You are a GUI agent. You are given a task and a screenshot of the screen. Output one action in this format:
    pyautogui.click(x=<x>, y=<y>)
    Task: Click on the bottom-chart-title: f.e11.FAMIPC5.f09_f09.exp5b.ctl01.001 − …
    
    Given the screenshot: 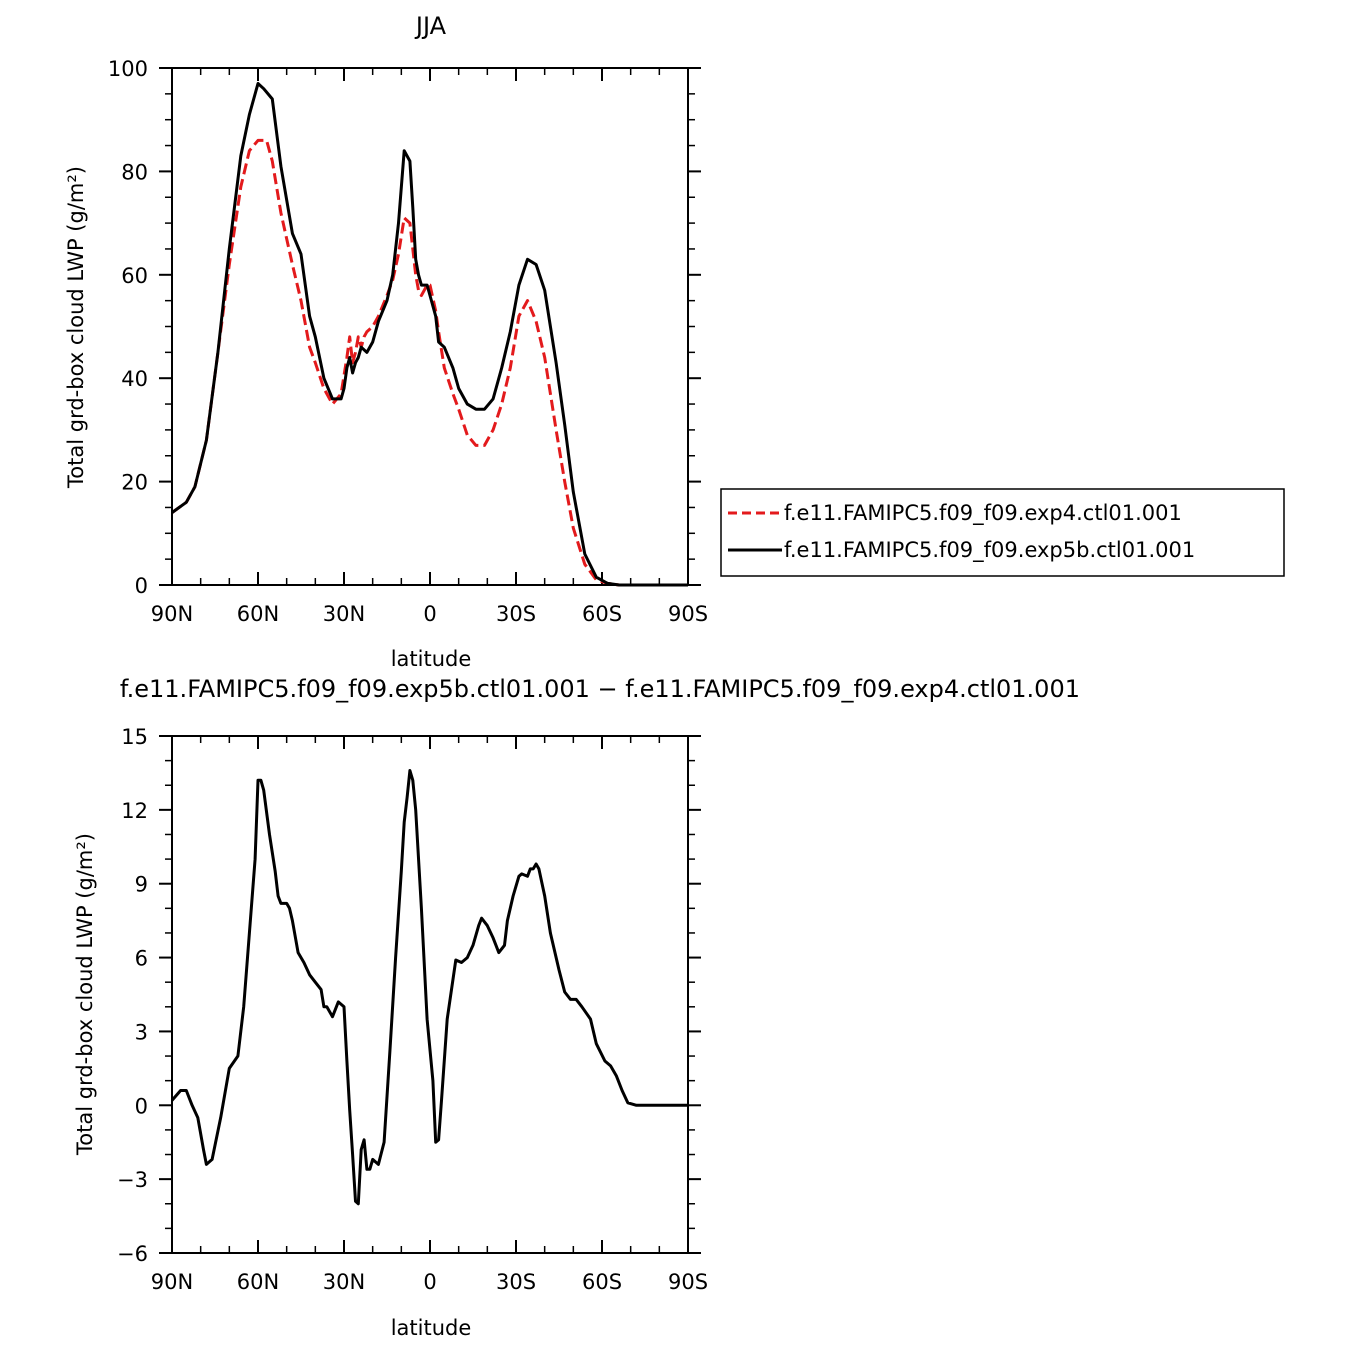 What is the action you would take?
    pyautogui.click(x=600, y=689)
    